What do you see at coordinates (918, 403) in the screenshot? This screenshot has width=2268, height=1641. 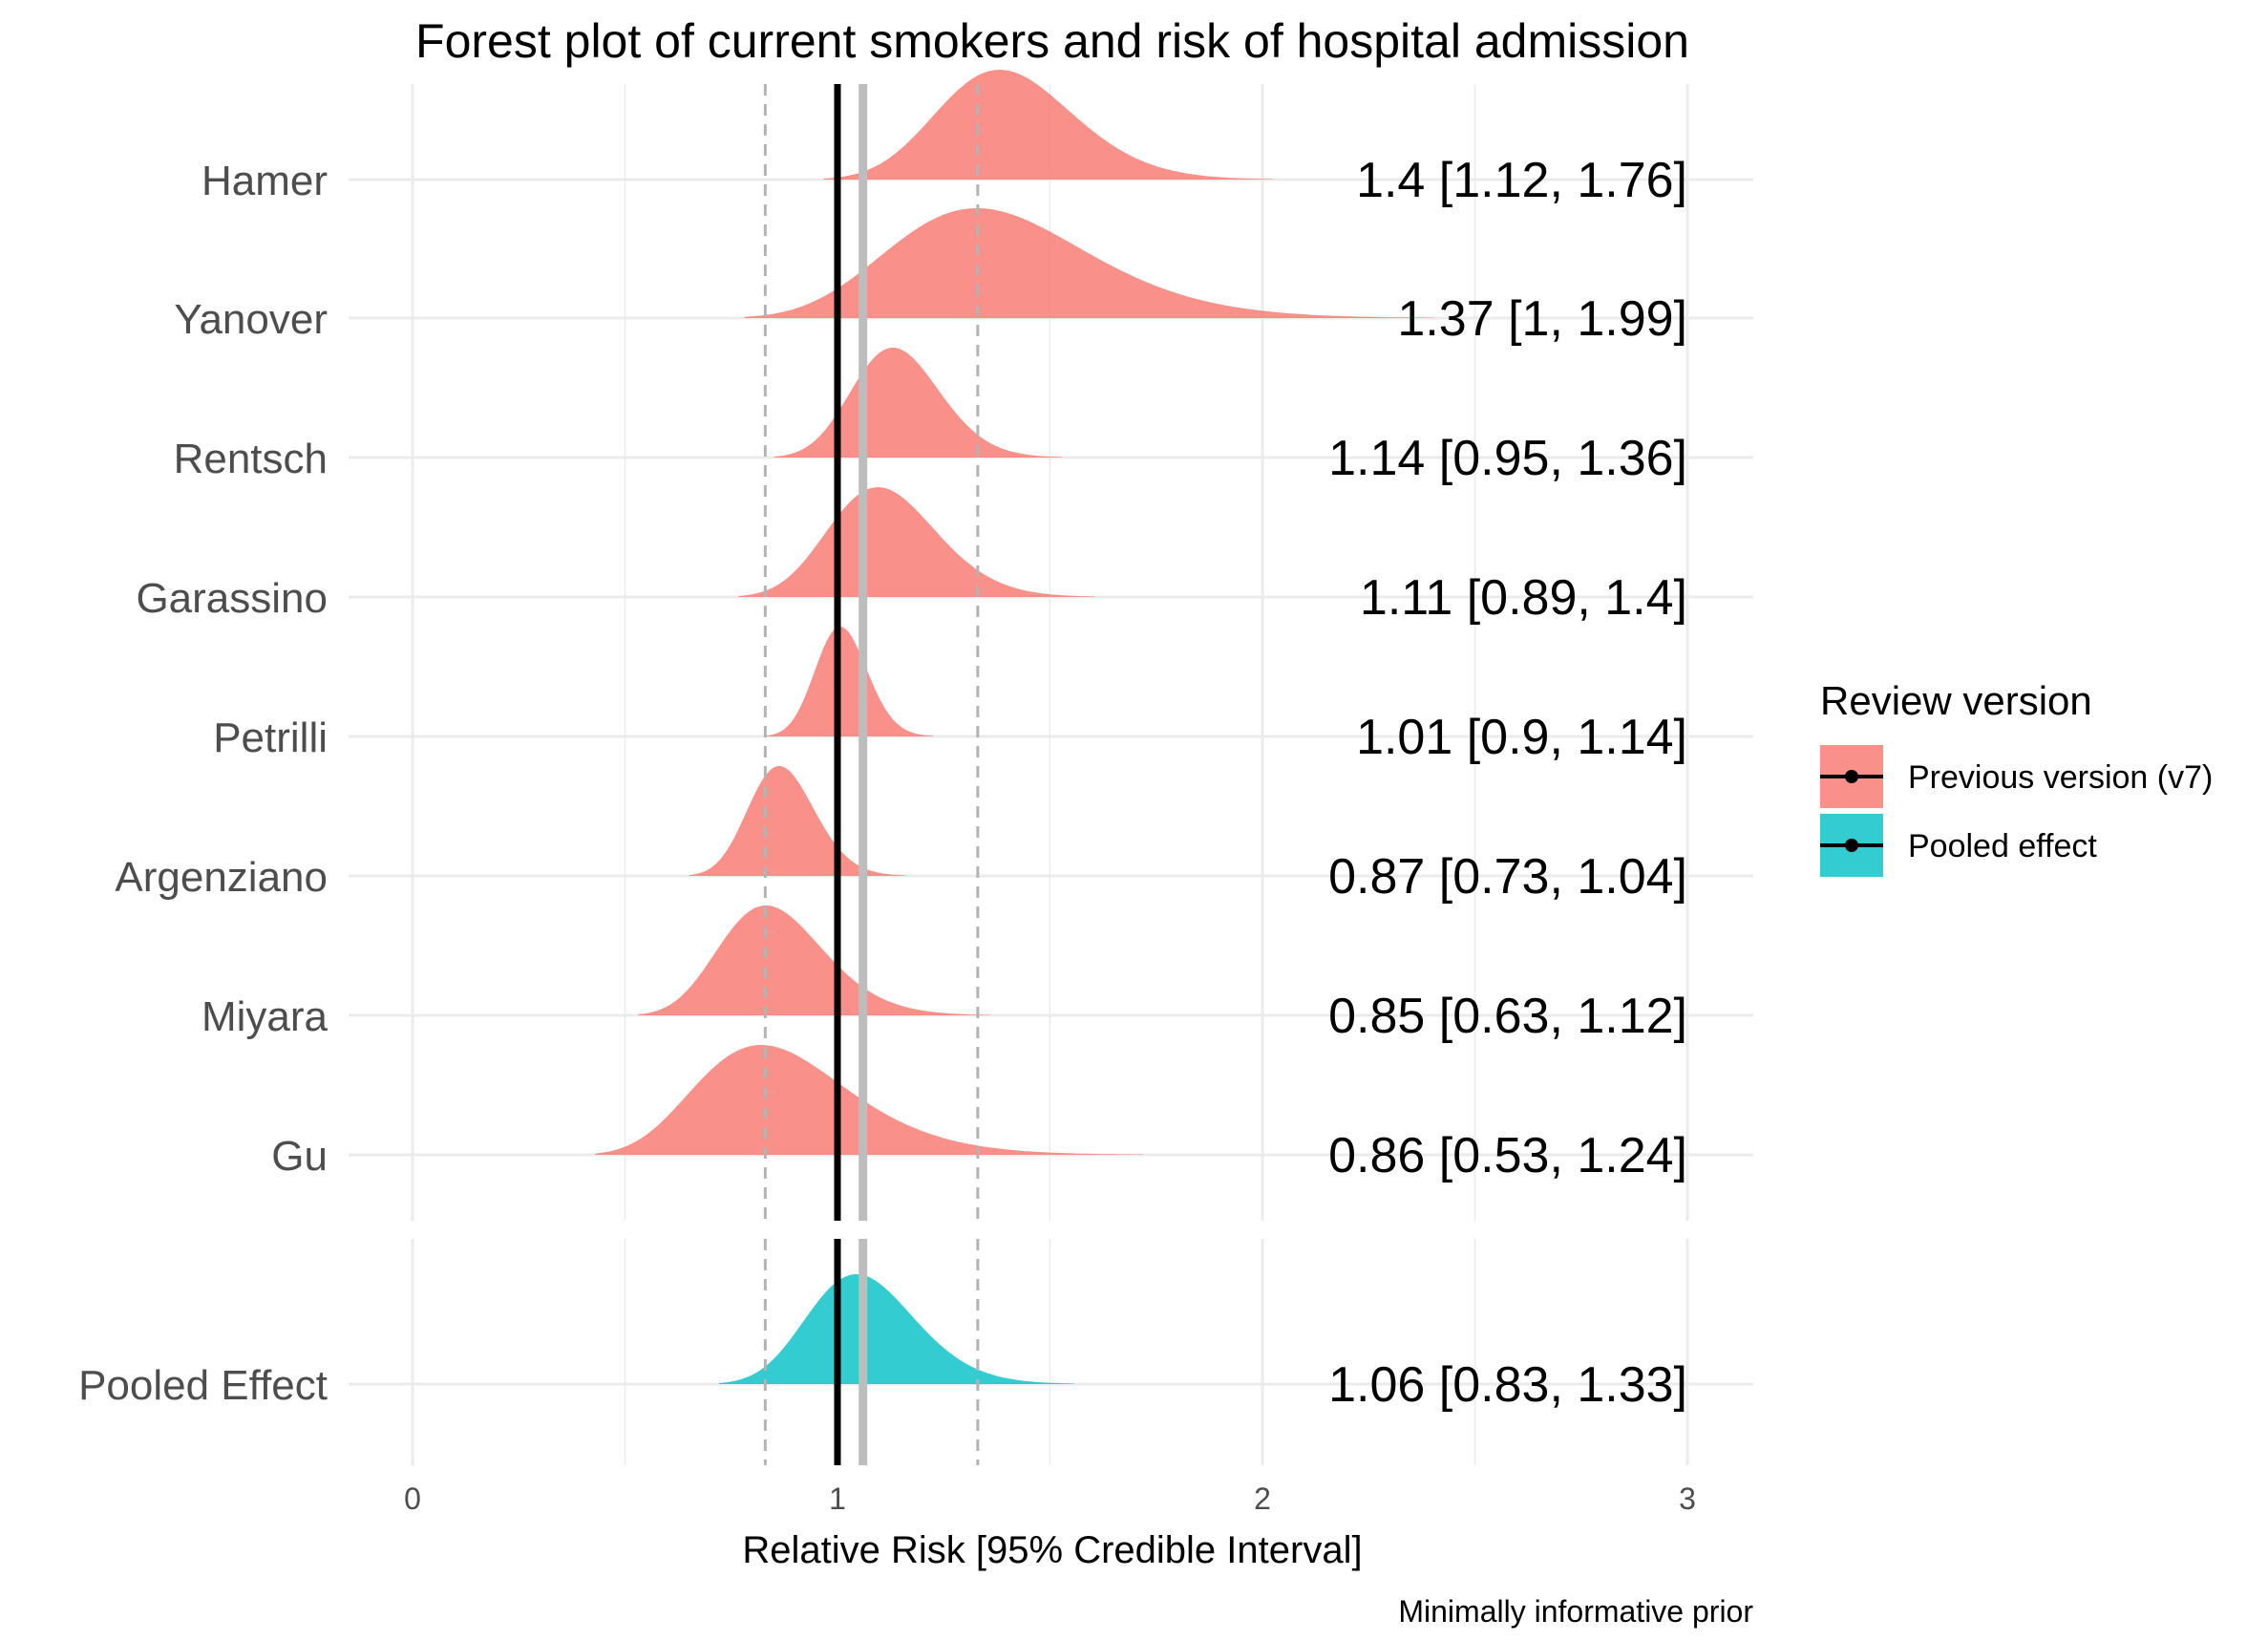 I see `density-rentsch` at bounding box center [918, 403].